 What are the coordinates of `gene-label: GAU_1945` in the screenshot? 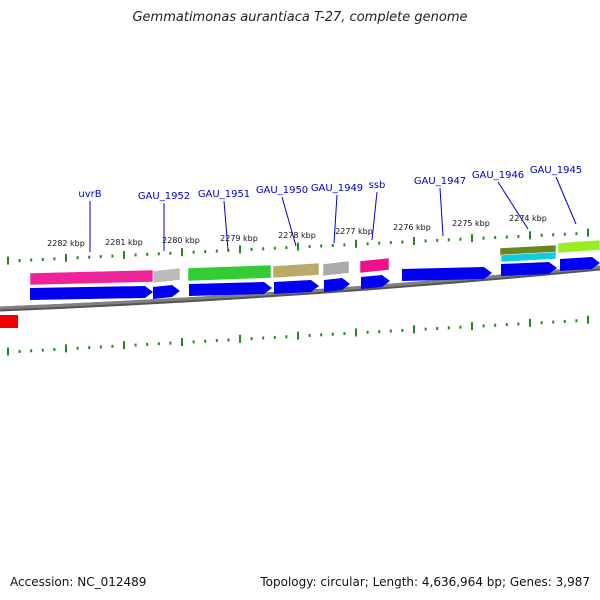 It's located at (556, 170).